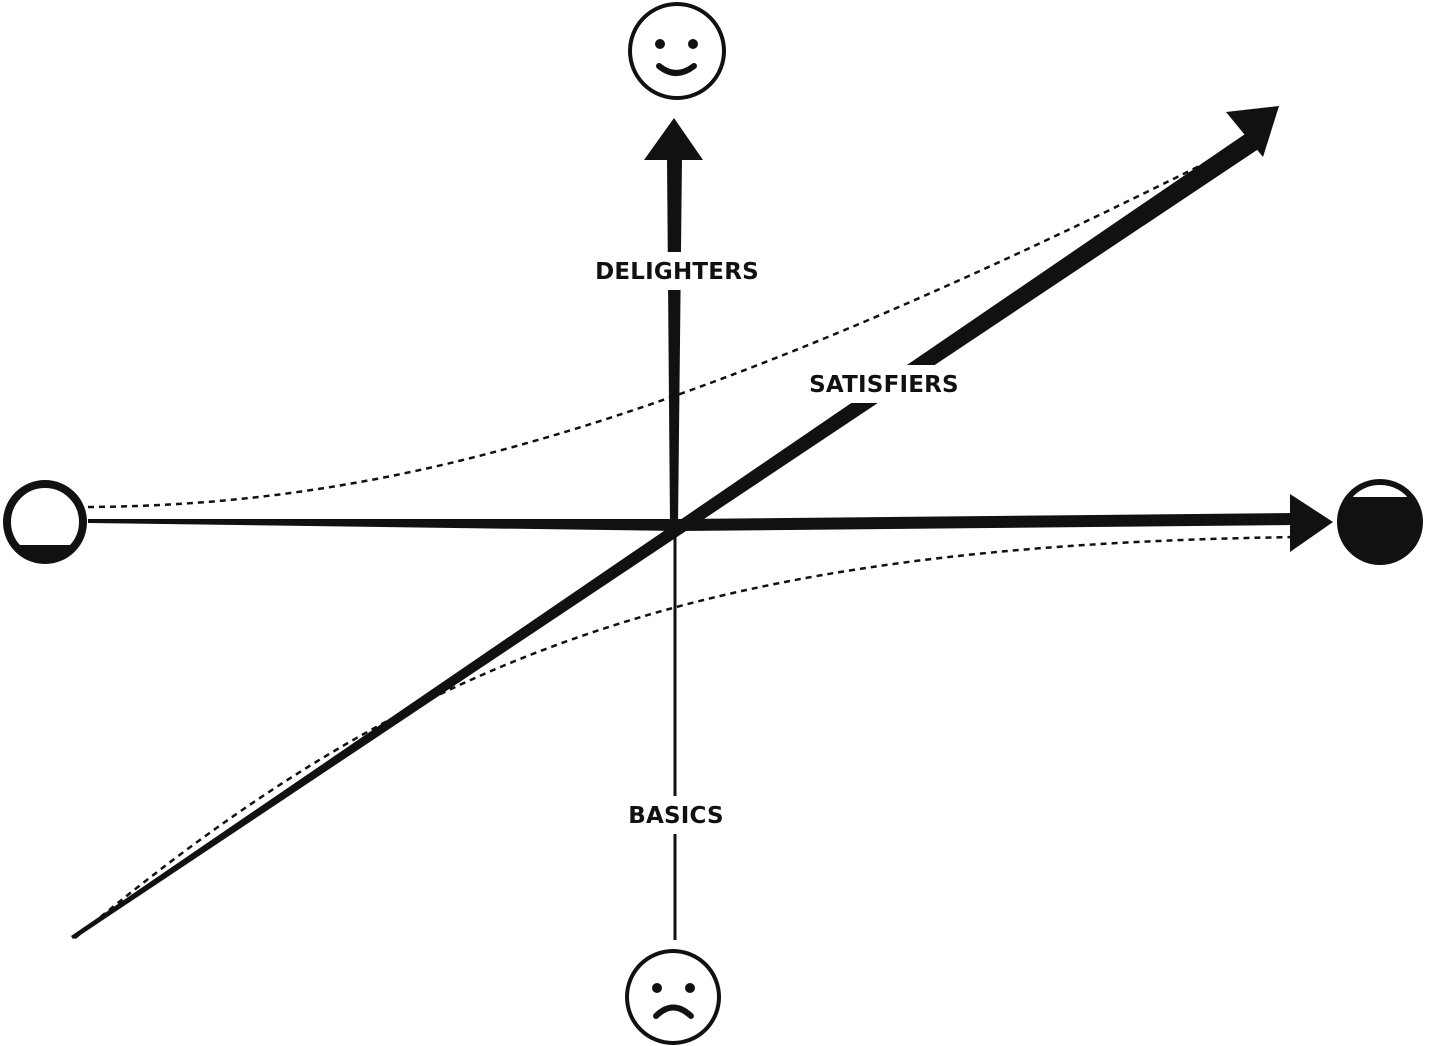 The height and width of the screenshot is (1046, 1429). I want to click on full-circle-icon, so click(1380, 522).